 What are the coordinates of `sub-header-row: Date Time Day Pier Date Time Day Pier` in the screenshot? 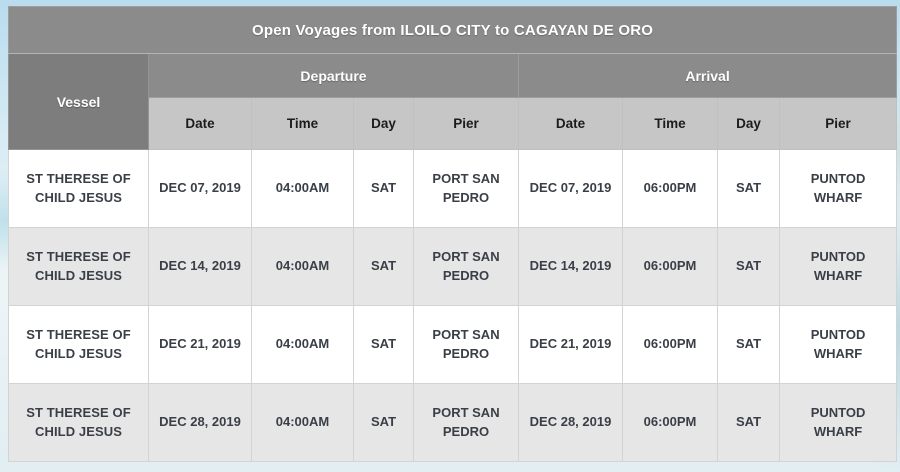 It's located at (453, 123).